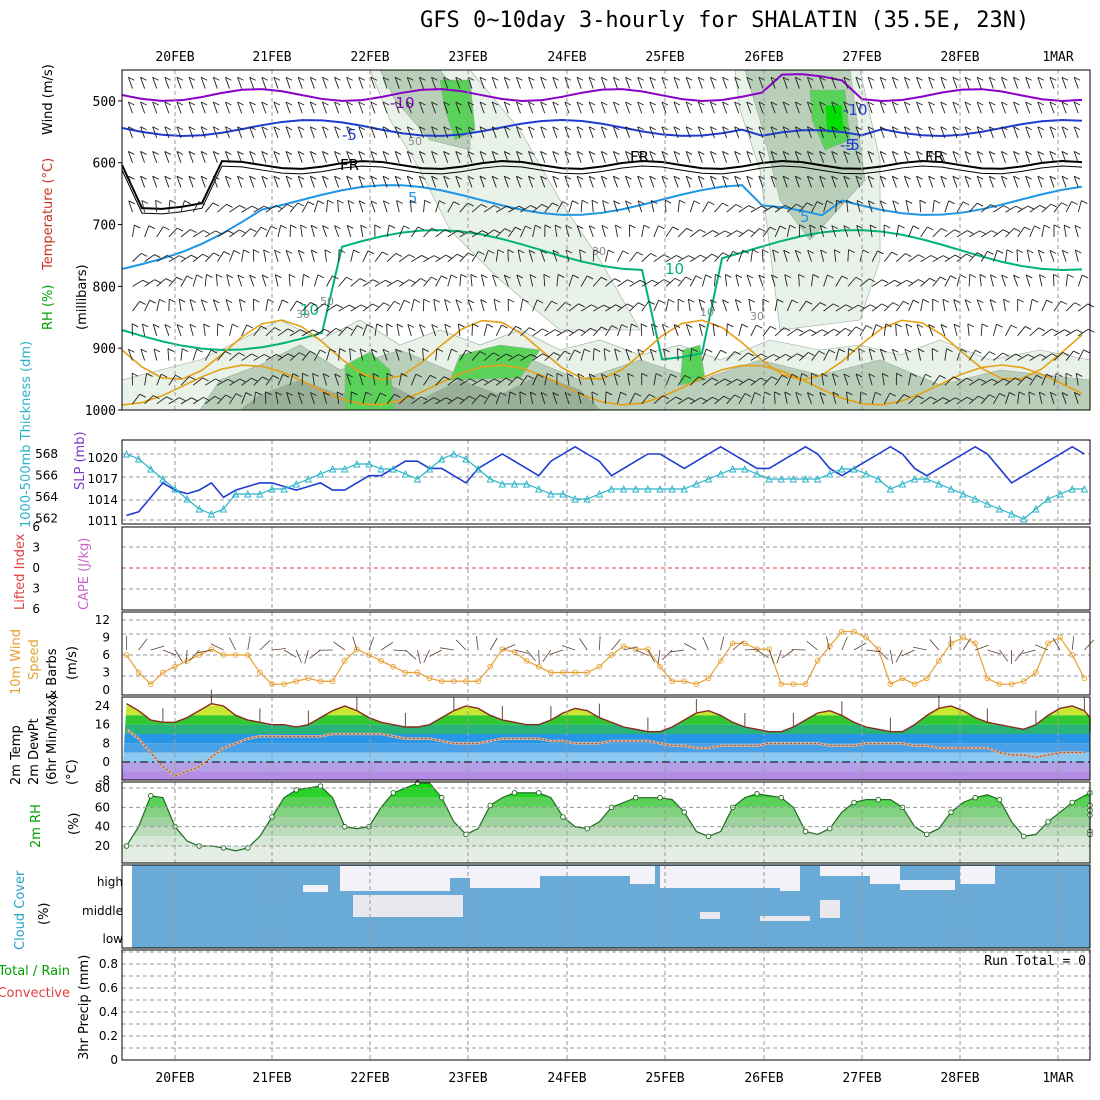 Image resolution: width=1100 pixels, height=1100 pixels. Describe the element at coordinates (48, 307) in the screenshot. I see `y-label-part: RH (%)` at that location.